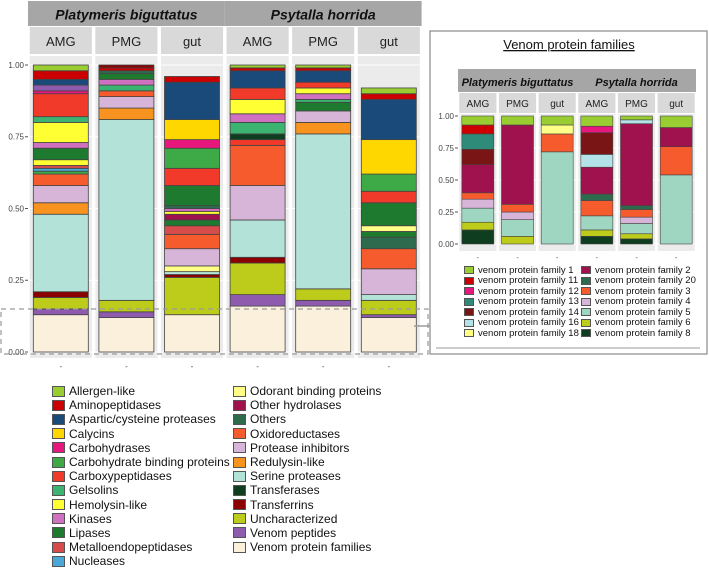 The width and height of the screenshot is (709, 581). Describe the element at coordinates (141, 519) in the screenshot. I see `legend-item-kinases: Kinases` at that location.